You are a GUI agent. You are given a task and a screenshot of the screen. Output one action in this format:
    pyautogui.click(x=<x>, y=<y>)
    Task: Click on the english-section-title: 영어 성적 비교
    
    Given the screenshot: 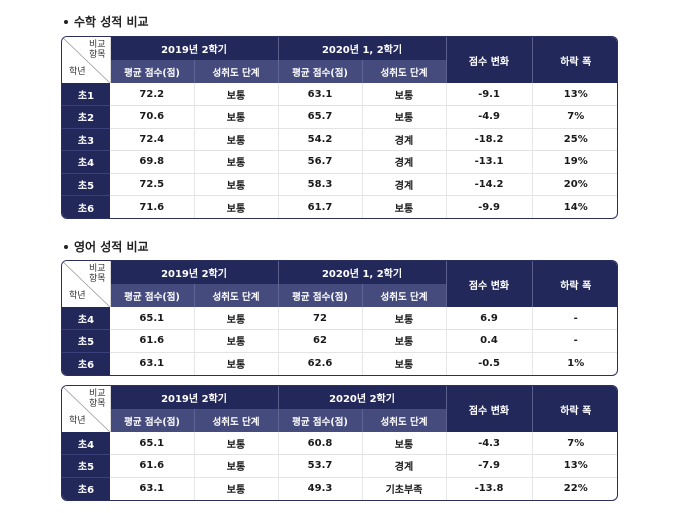 What is the action you would take?
    pyautogui.click(x=106, y=246)
    